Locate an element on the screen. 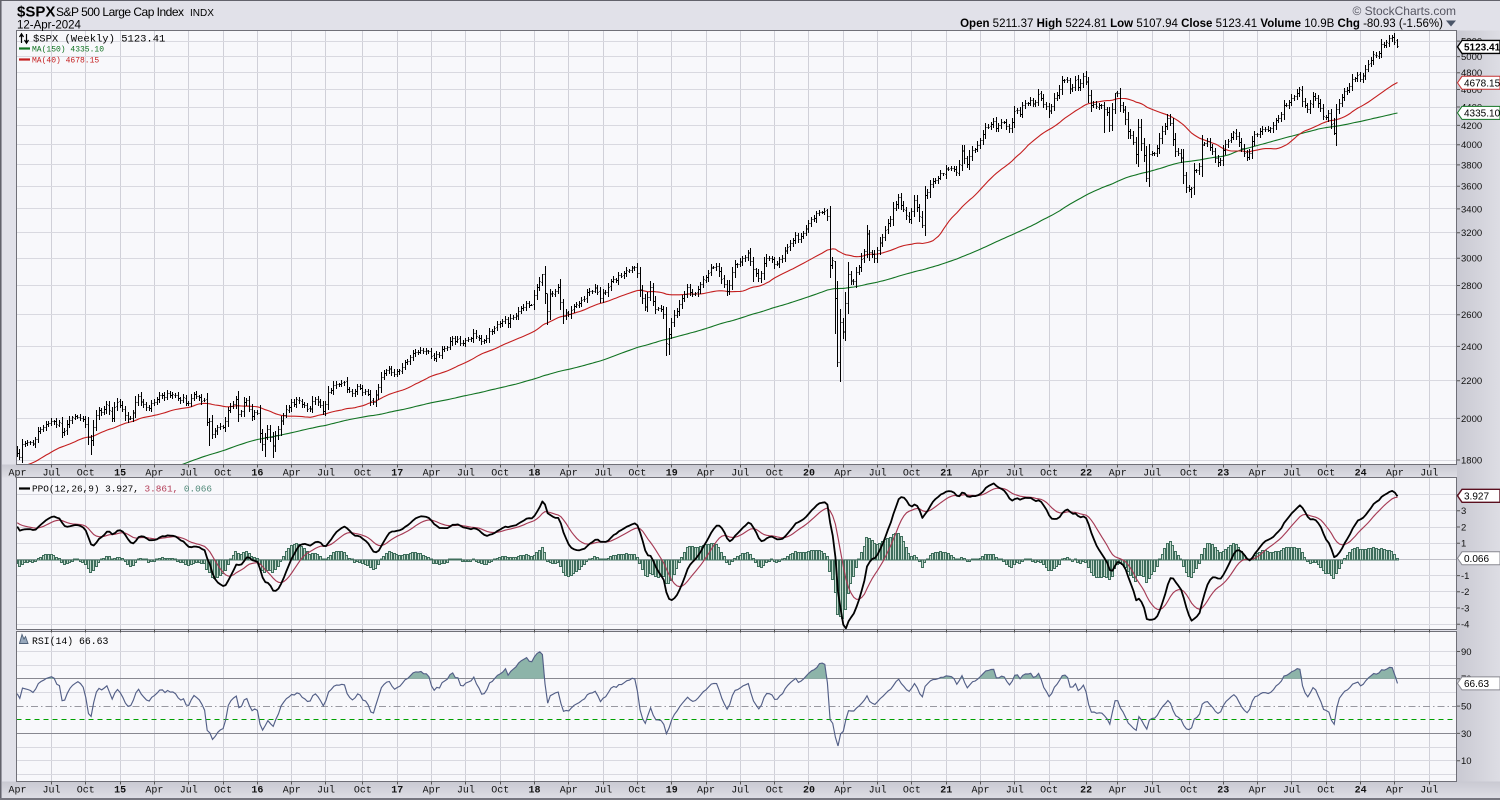 The width and height of the screenshot is (1500, 800). svg-text: 90 is located at coordinates (1466, 652).